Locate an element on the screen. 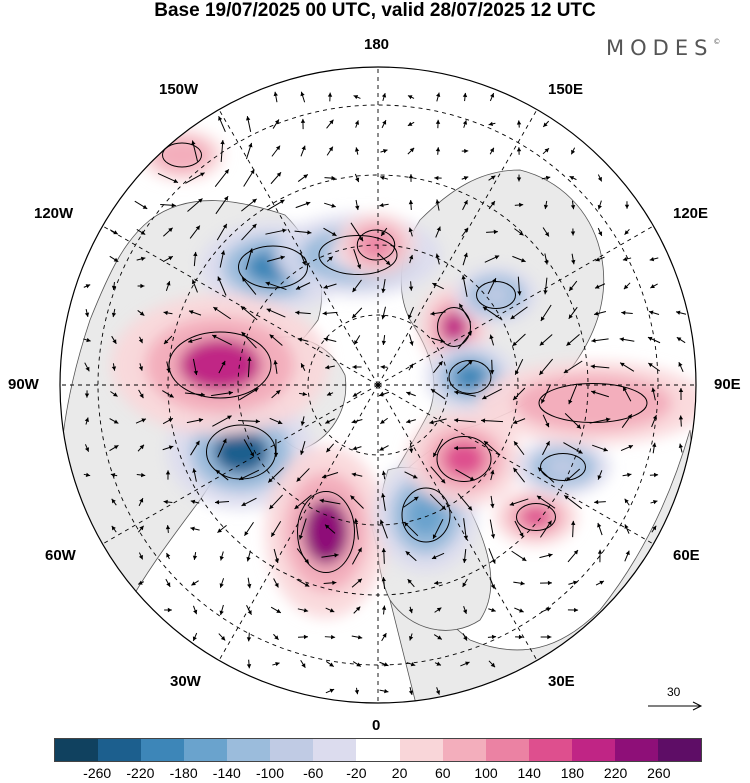  lon-label-150e: 150E is located at coordinates (566, 89).